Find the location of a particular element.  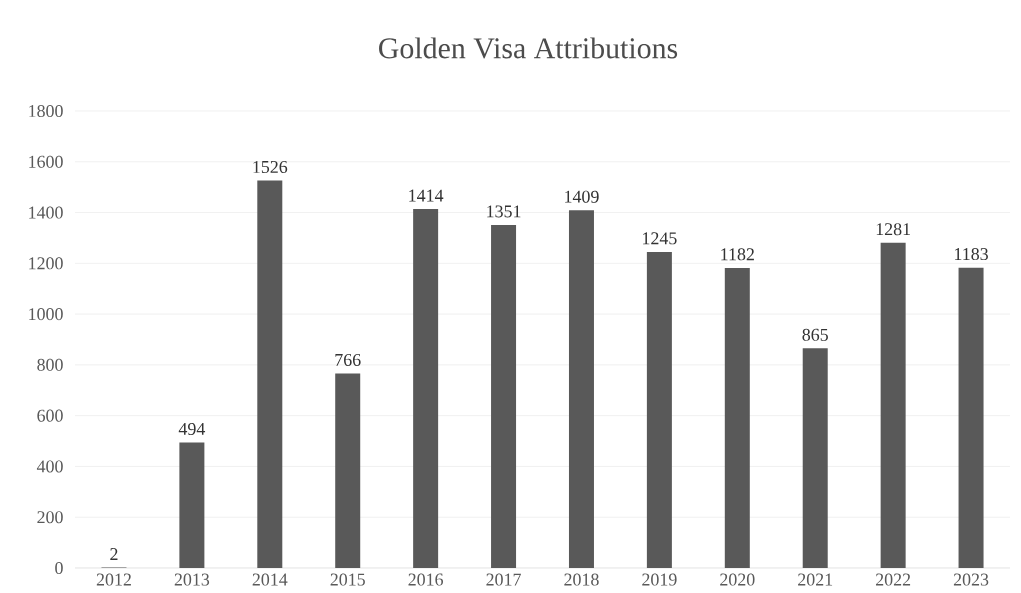

data-label: 494 is located at coordinates (192, 429).